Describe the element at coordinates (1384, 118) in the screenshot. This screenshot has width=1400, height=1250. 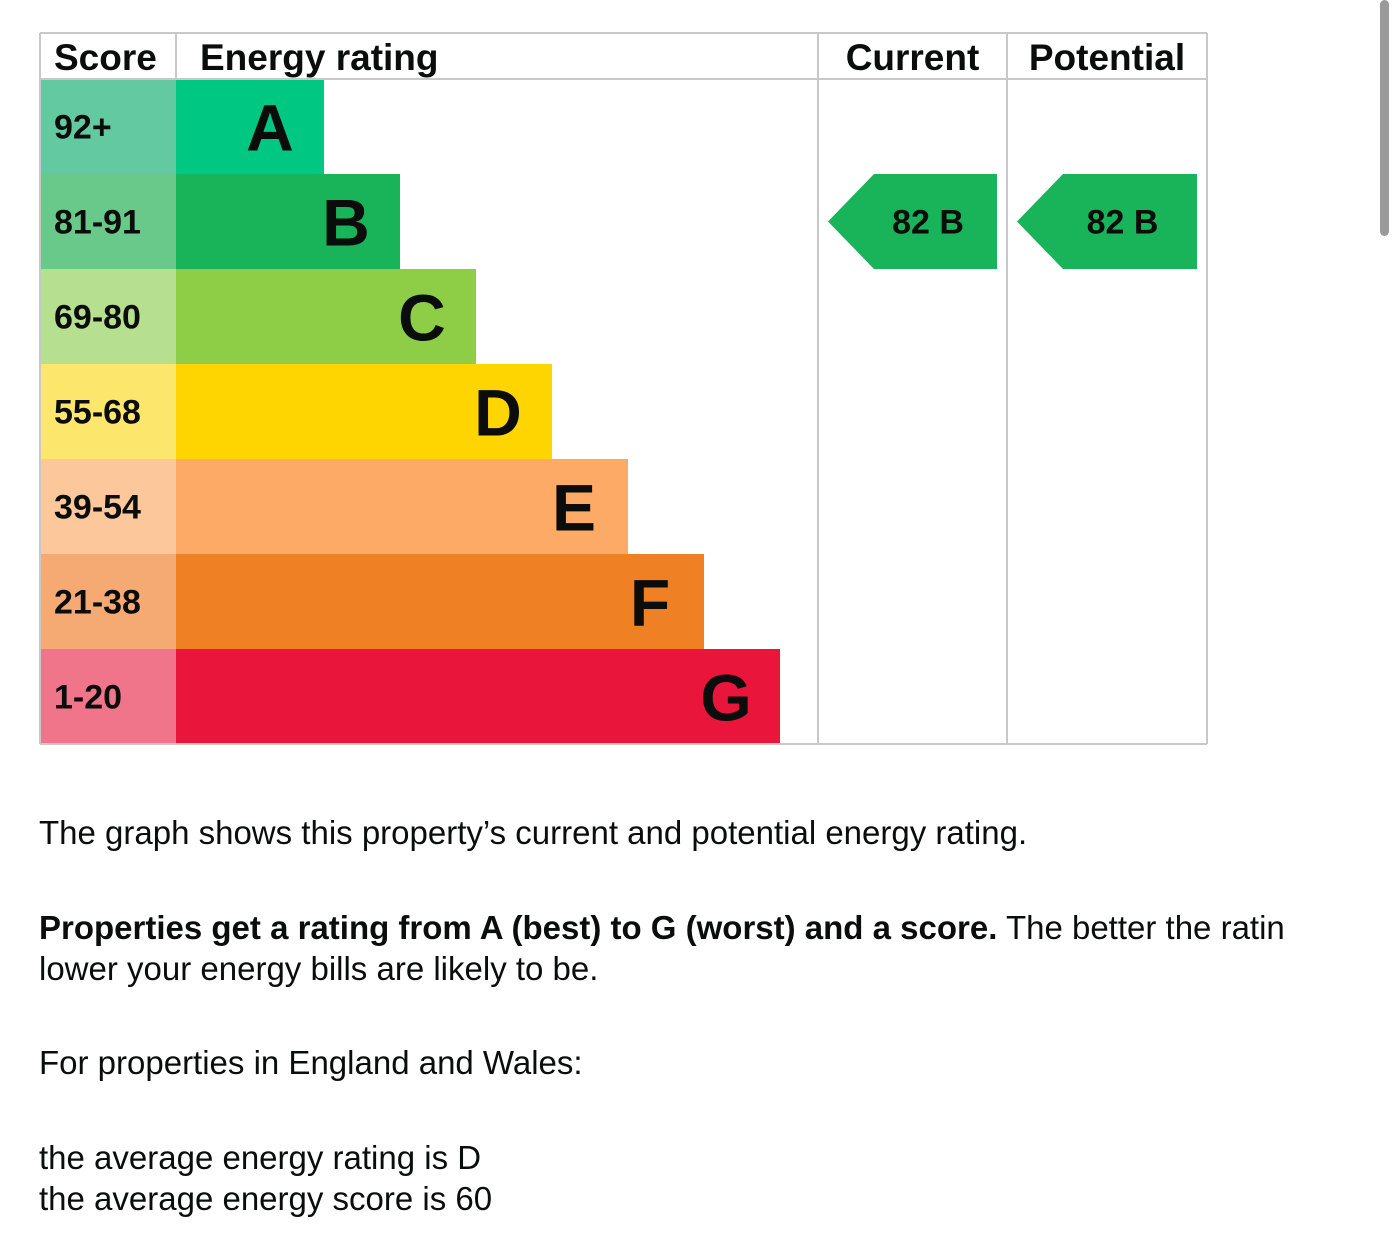
I see `vertical-scrollbar` at that location.